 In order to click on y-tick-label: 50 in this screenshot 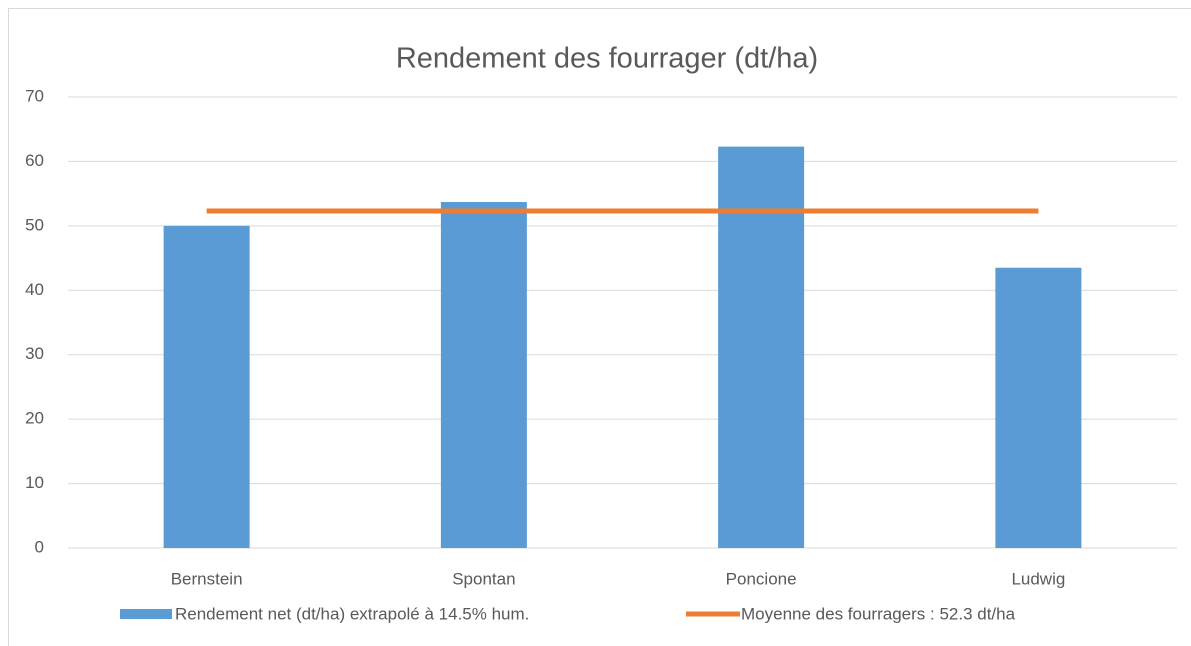, I will do `click(34, 224)`.